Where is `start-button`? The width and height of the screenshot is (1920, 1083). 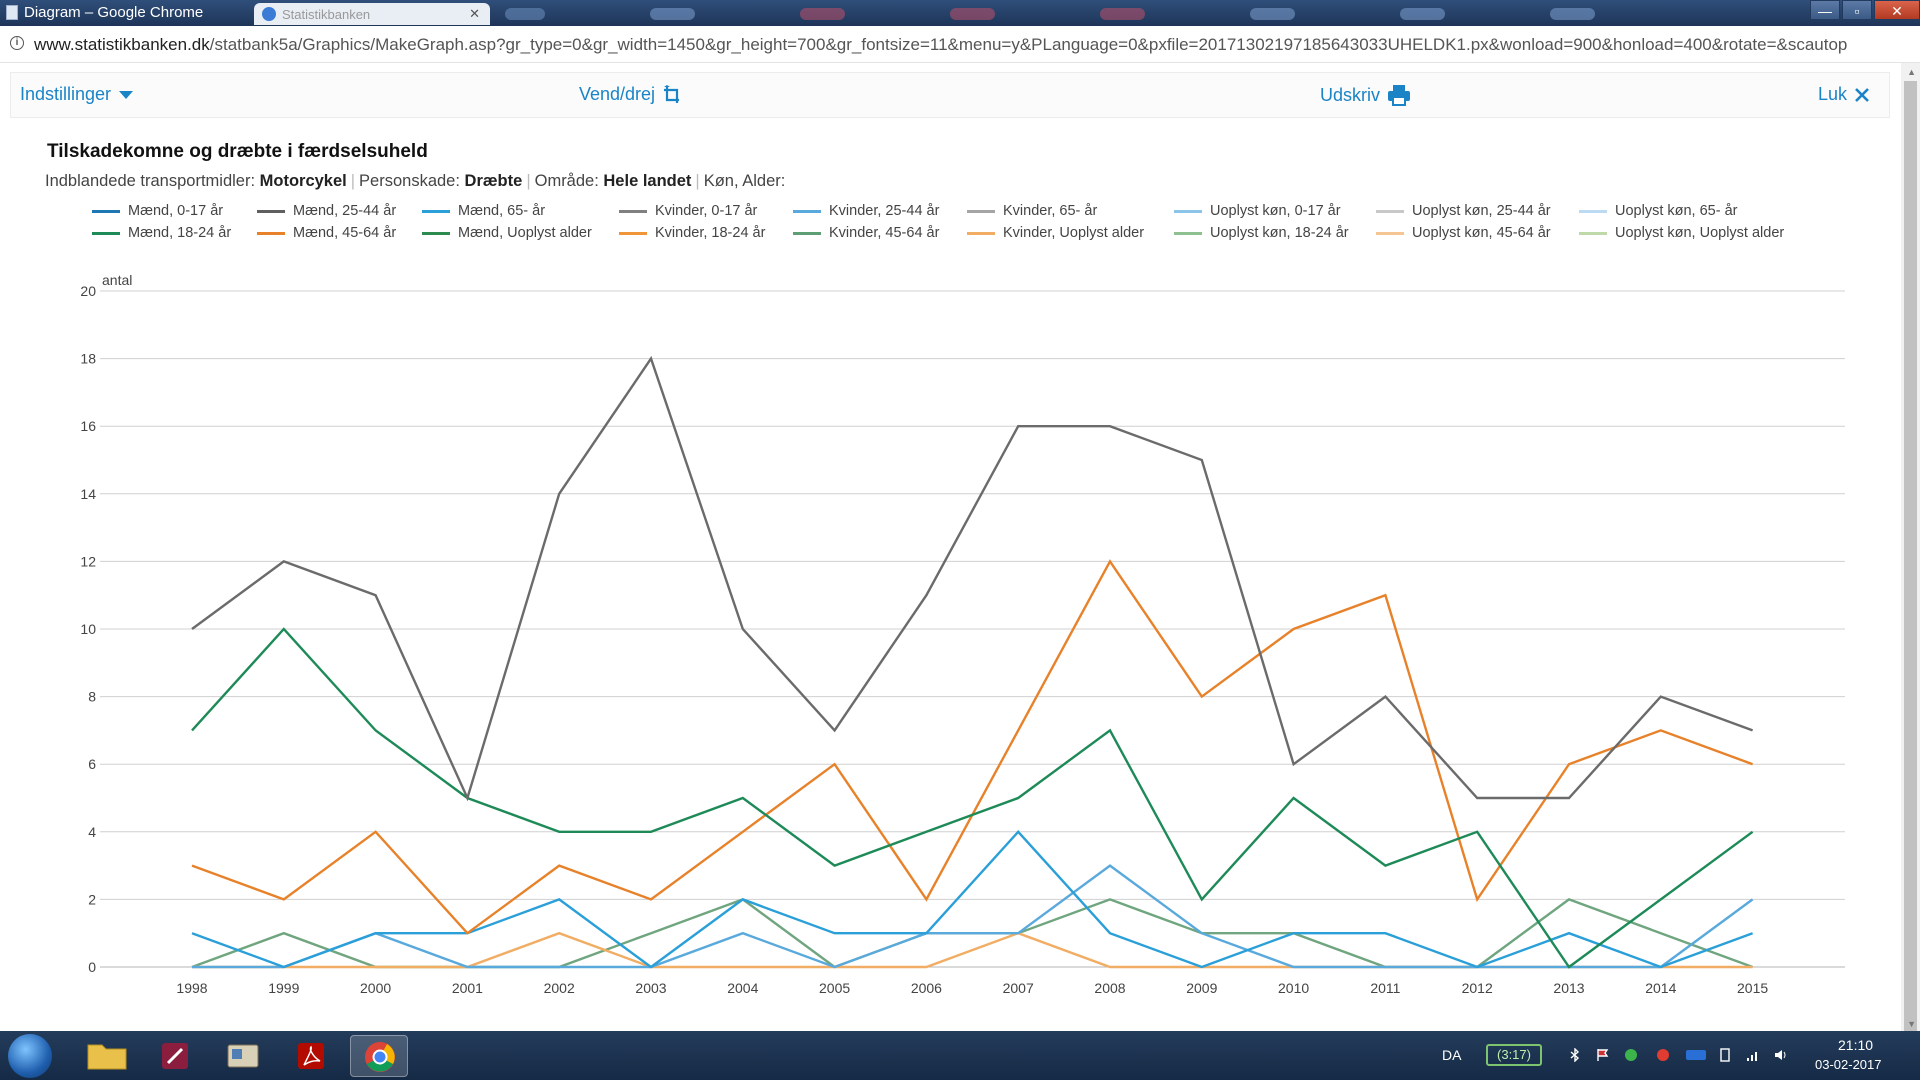
start-button is located at coordinates (30, 1056).